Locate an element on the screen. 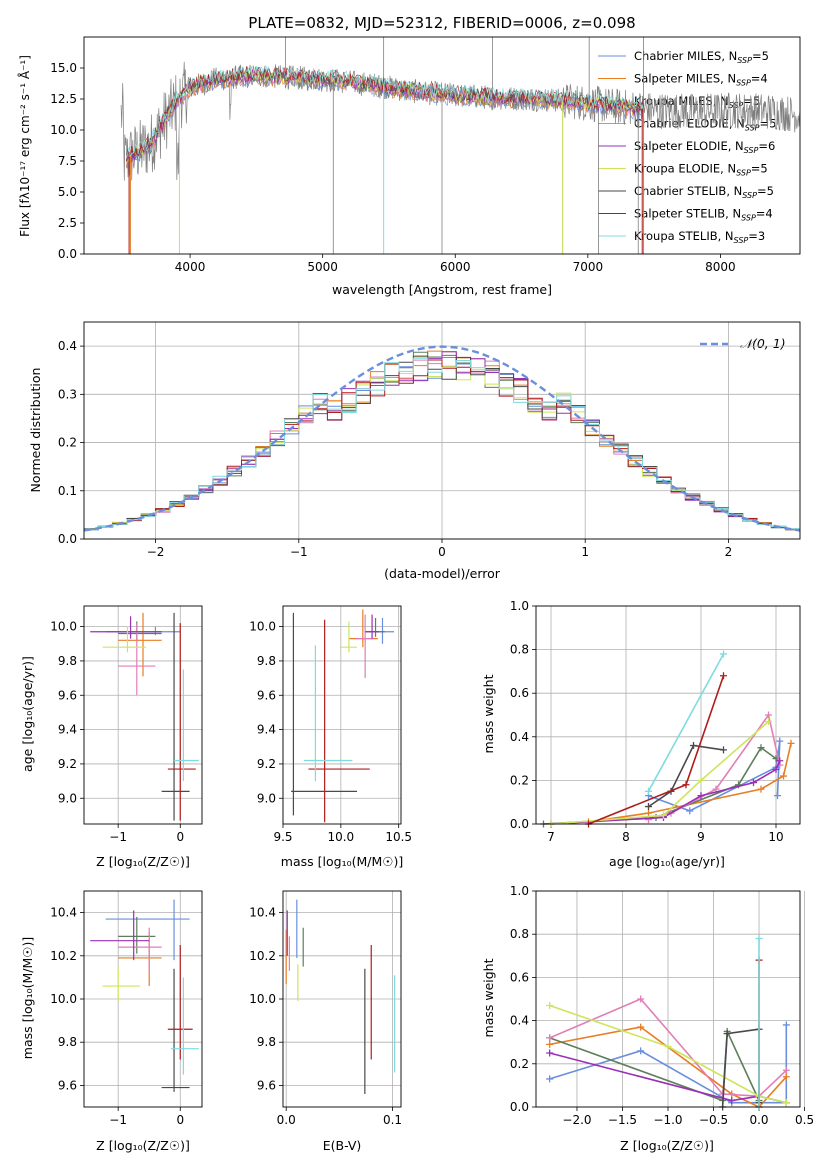 This screenshot has width=819, height=1170. x-tick-label: 10 is located at coordinates (775, 837).